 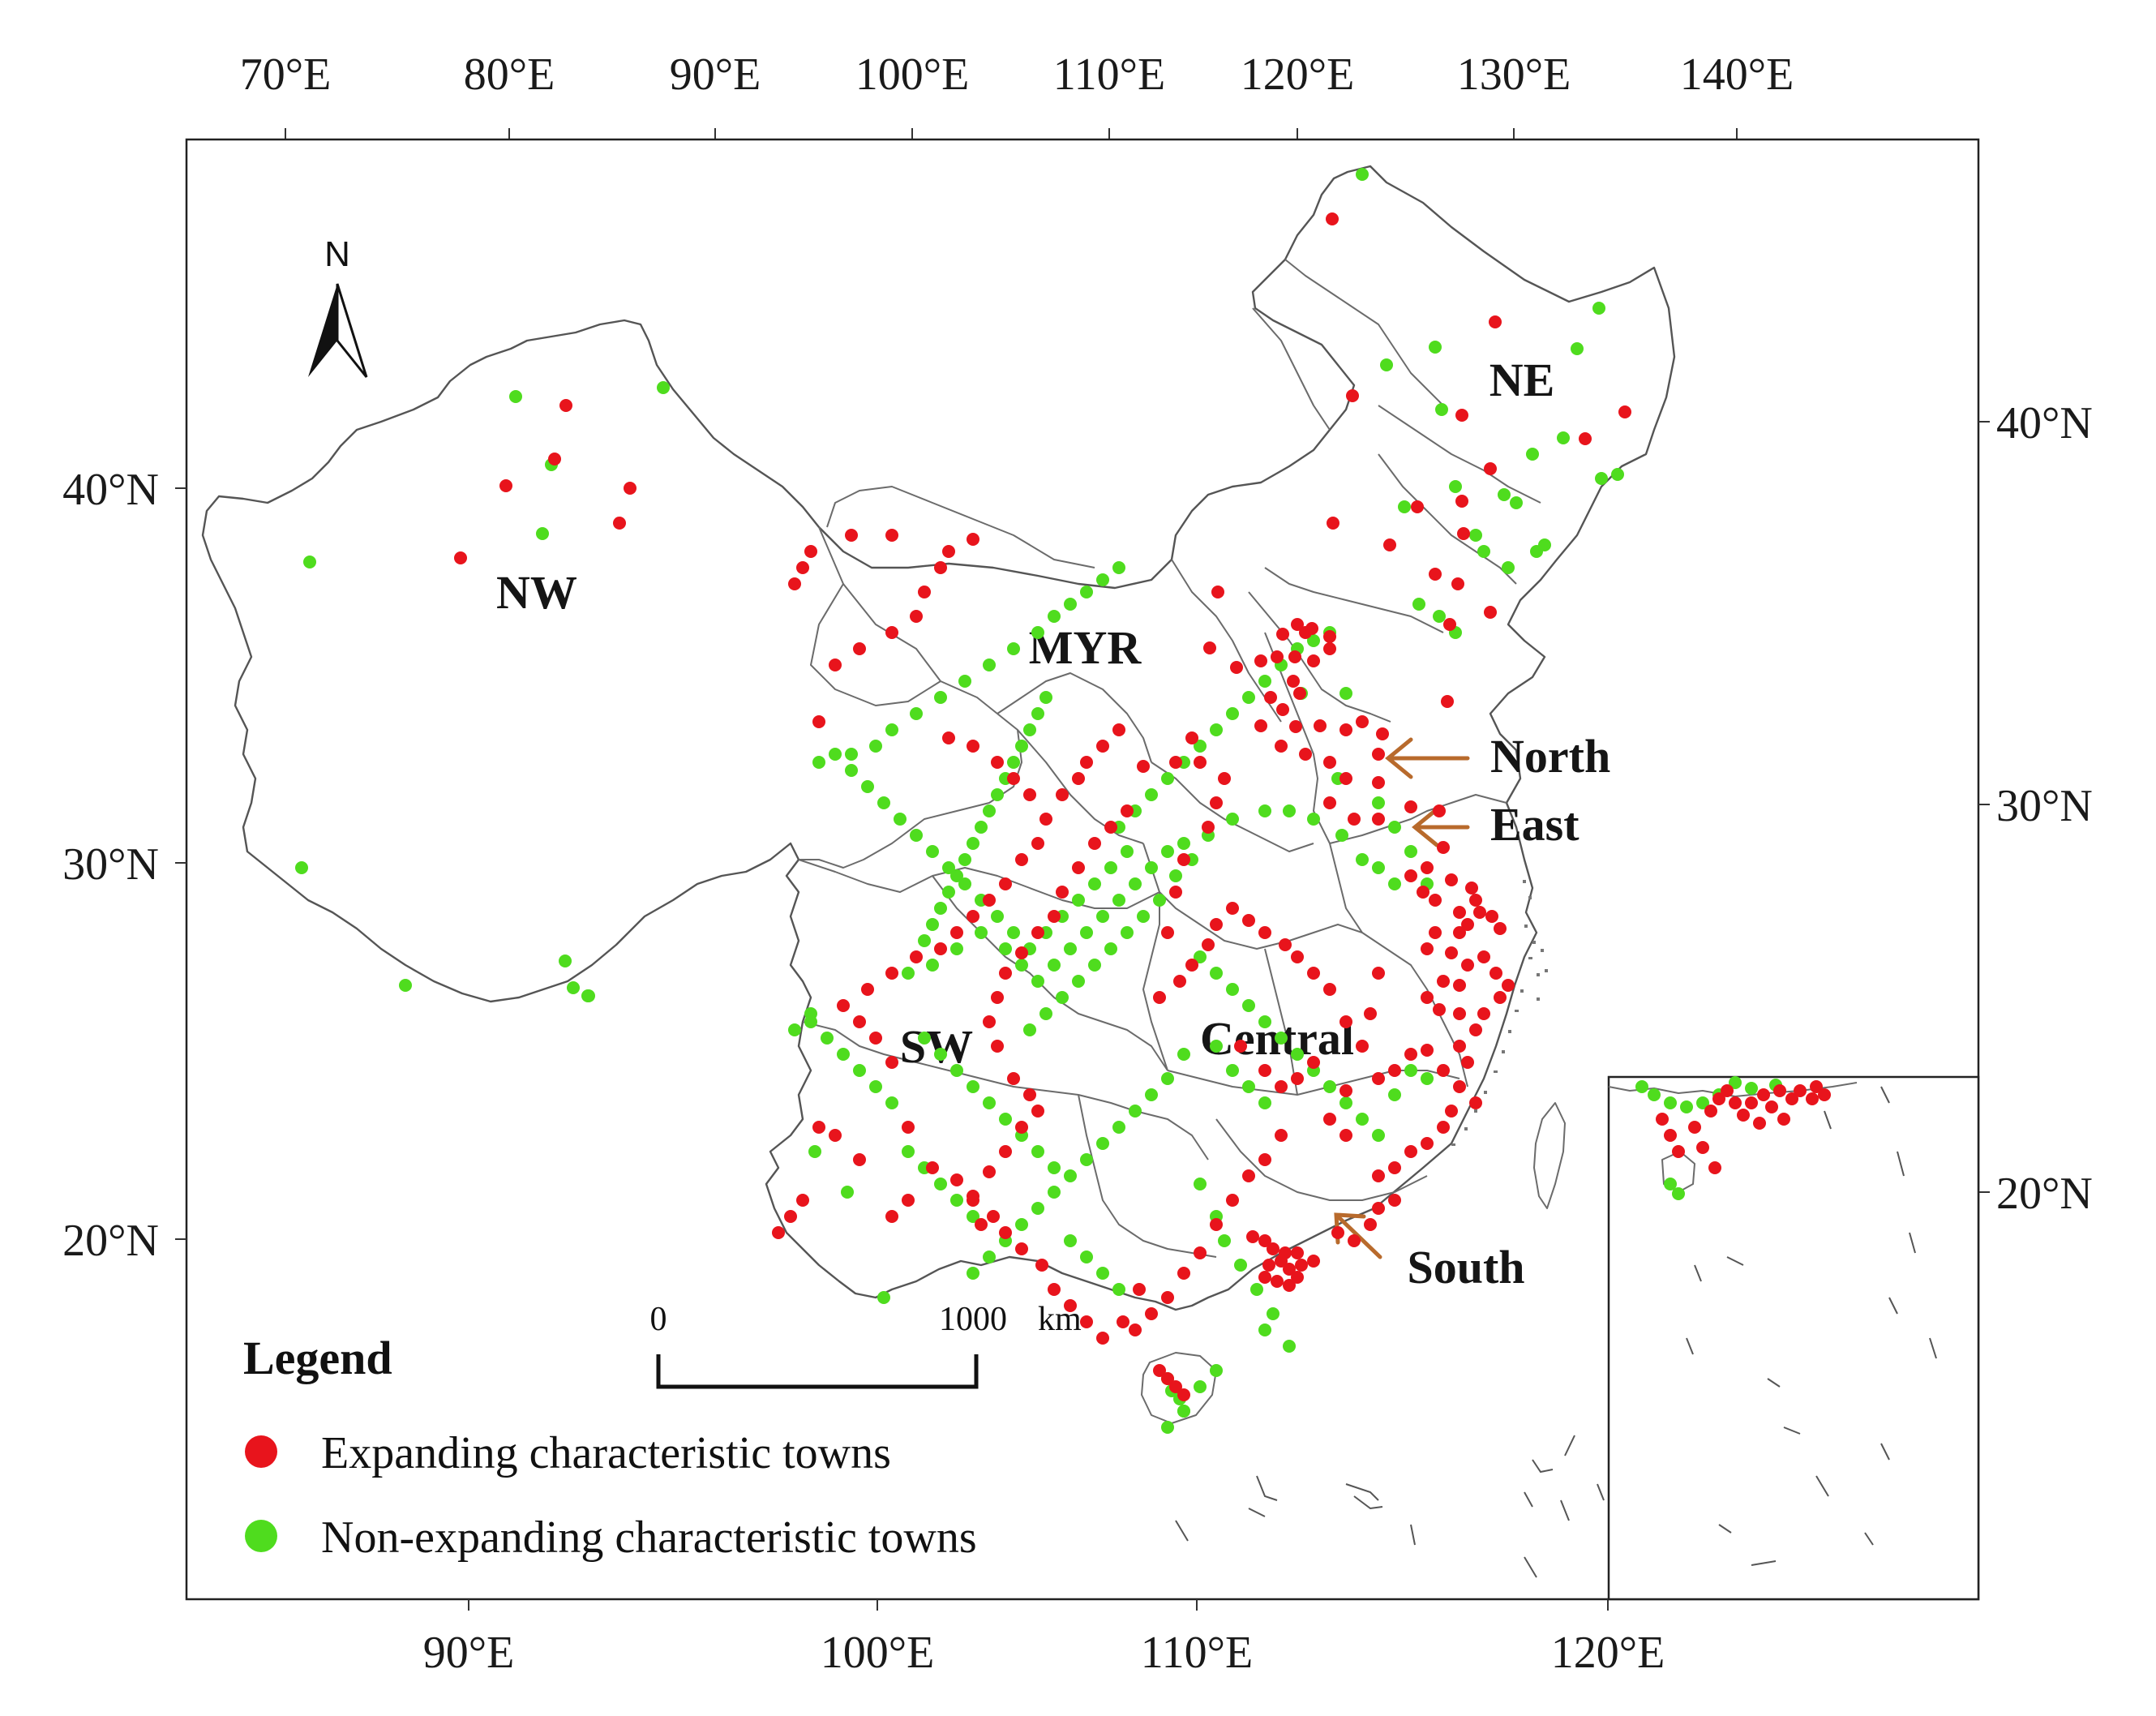 What do you see at coordinates (1522, 380) in the screenshot?
I see `region-label-ne: NE` at bounding box center [1522, 380].